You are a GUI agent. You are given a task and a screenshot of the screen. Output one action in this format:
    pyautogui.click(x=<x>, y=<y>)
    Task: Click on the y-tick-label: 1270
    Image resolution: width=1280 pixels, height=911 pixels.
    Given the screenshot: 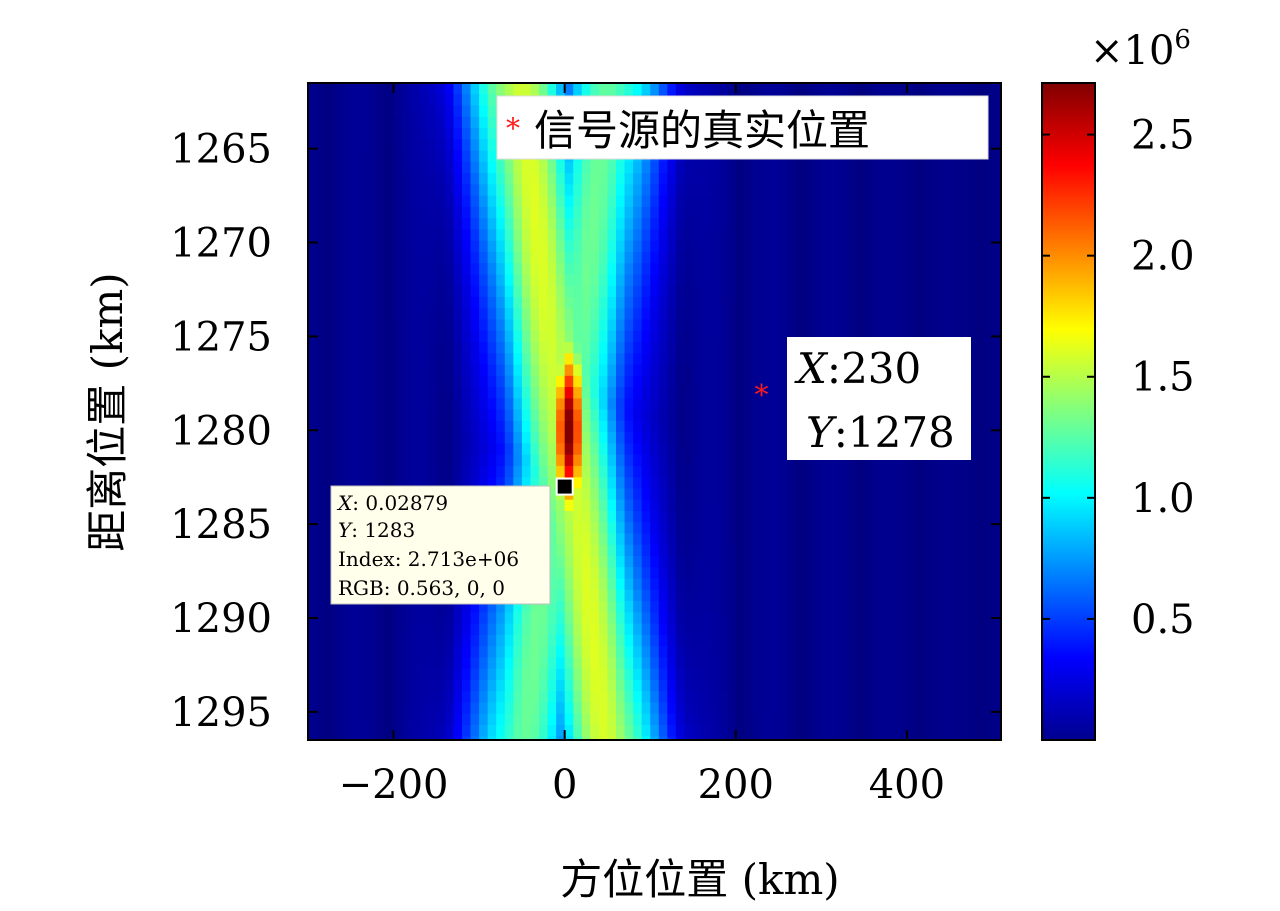 What is the action you would take?
    pyautogui.click(x=221, y=244)
    